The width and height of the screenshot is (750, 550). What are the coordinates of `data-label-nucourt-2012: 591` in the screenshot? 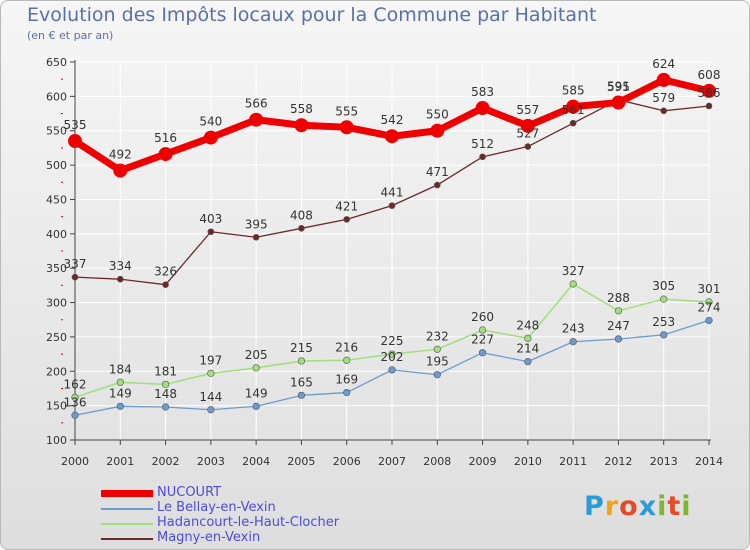 It's located at (618, 87).